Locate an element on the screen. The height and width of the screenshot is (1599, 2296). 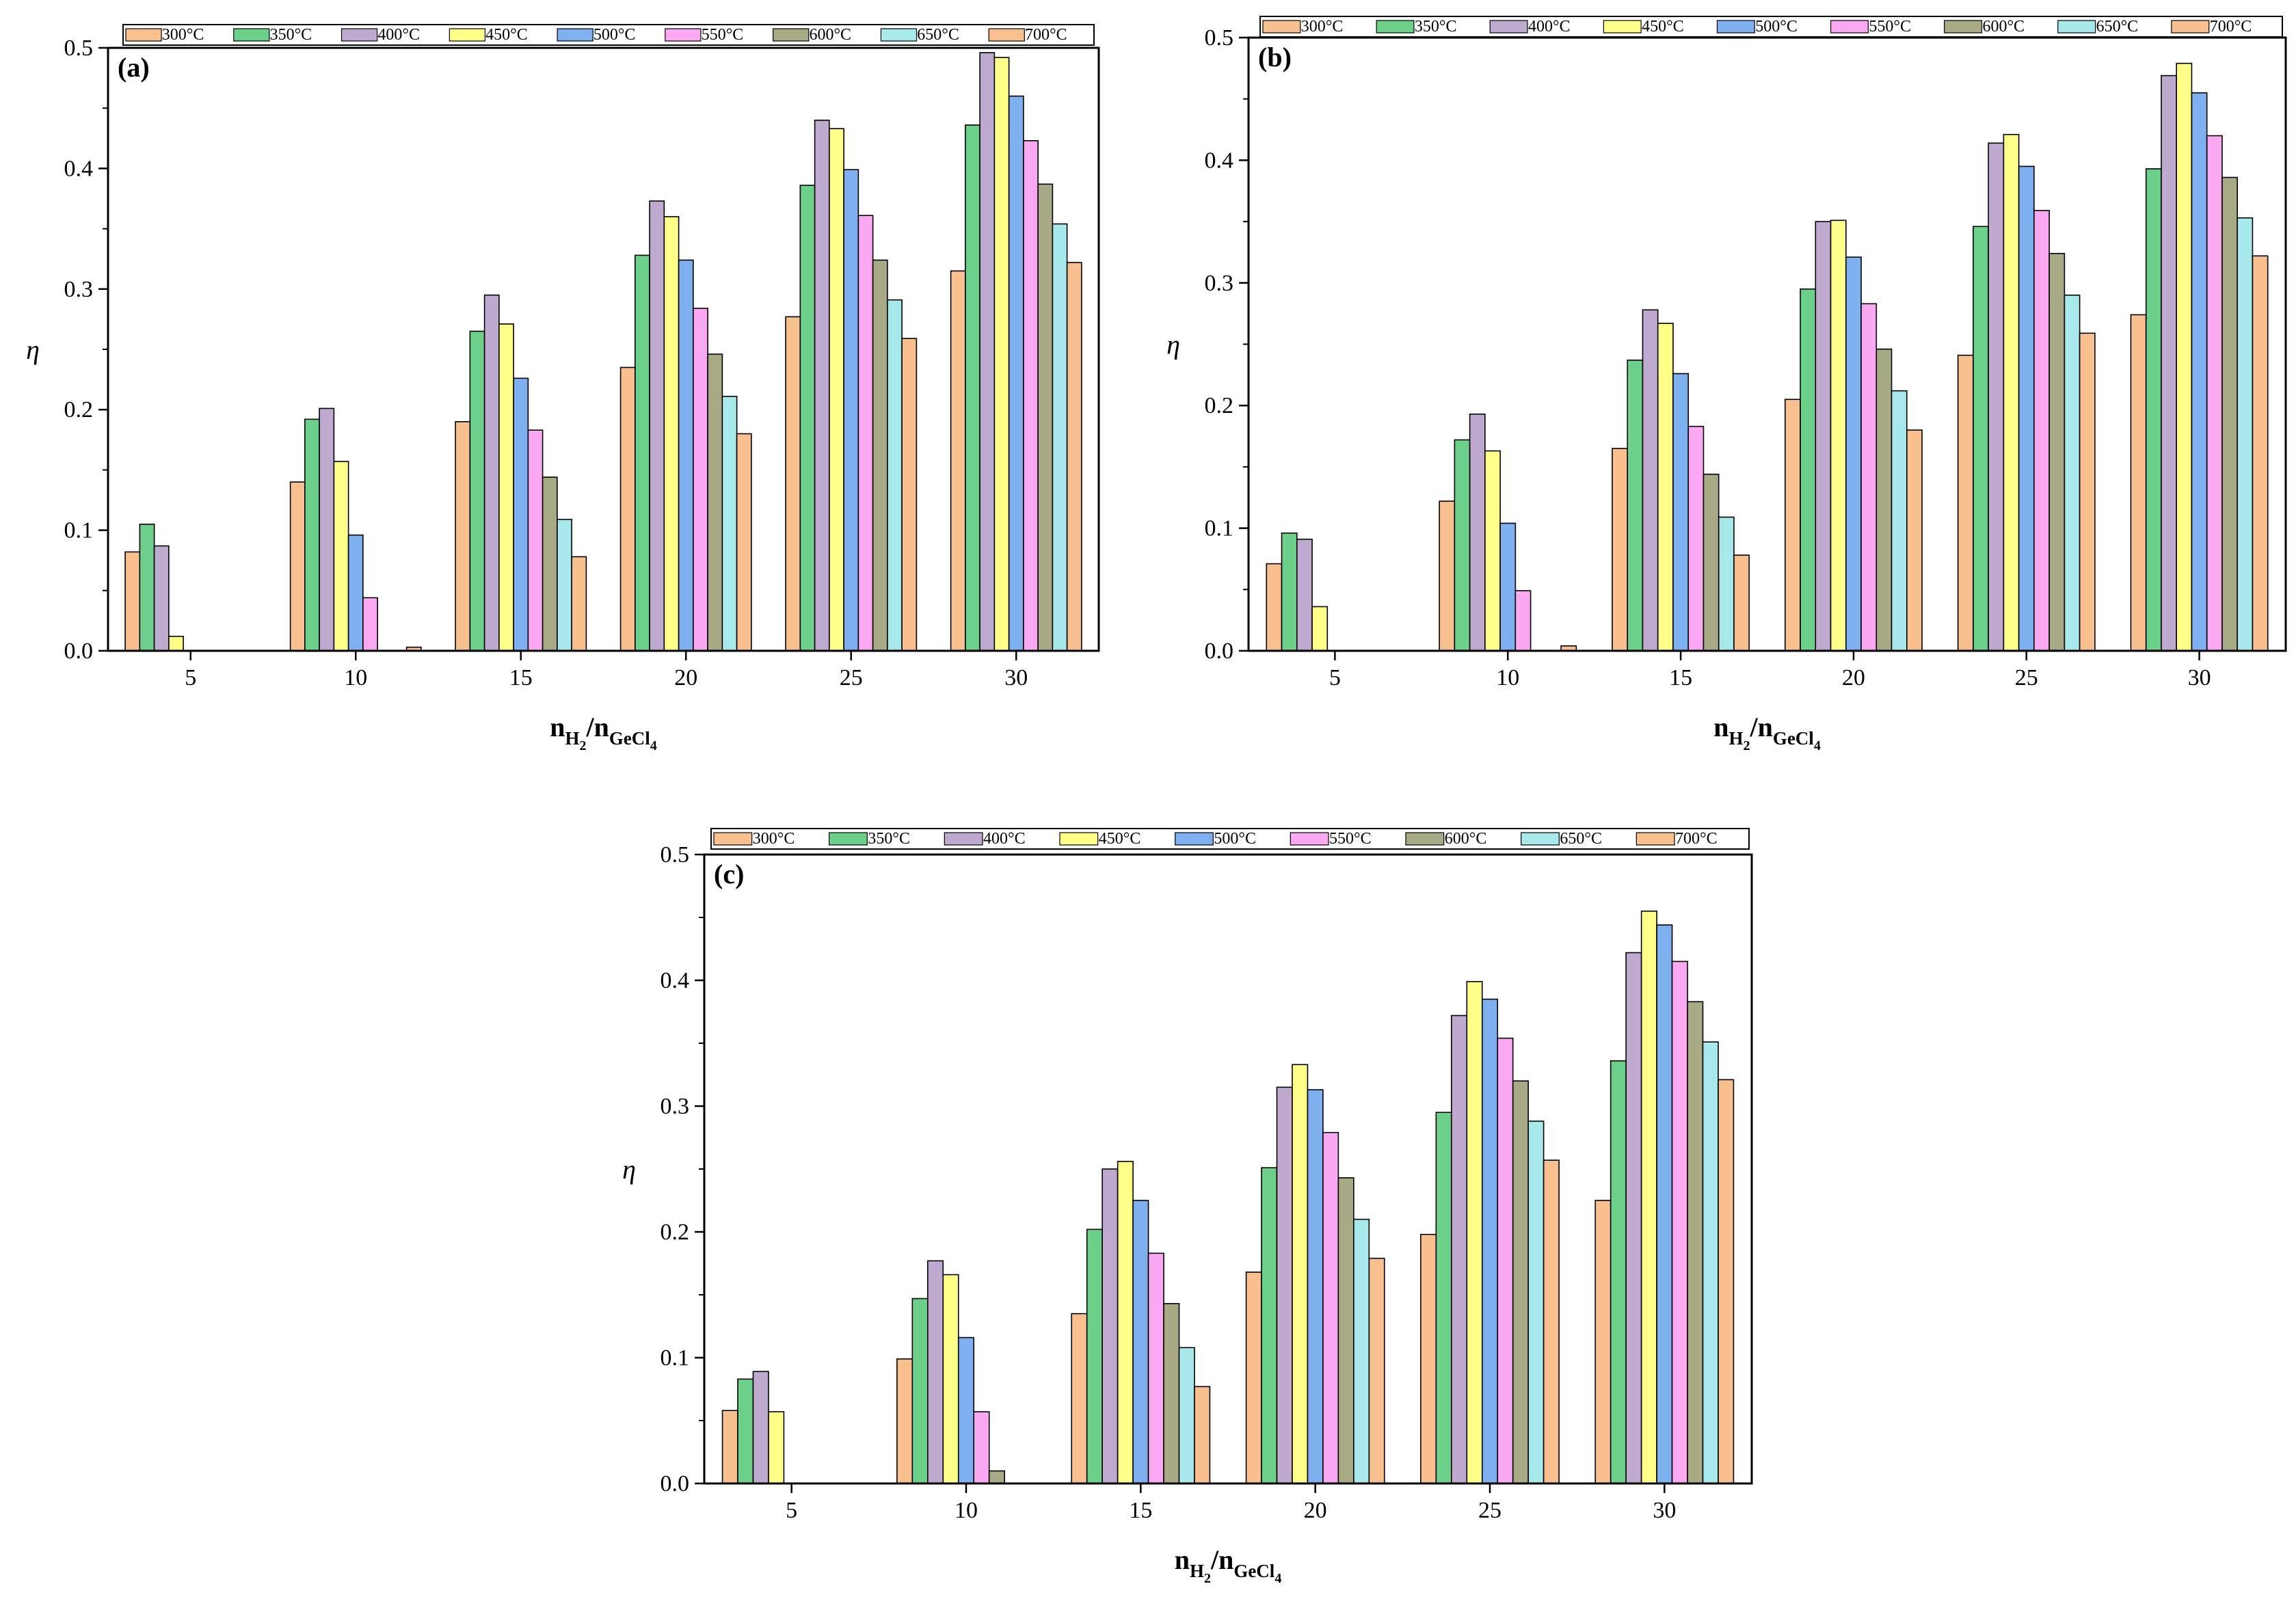
panel-label: (b) is located at coordinates (1275, 57).